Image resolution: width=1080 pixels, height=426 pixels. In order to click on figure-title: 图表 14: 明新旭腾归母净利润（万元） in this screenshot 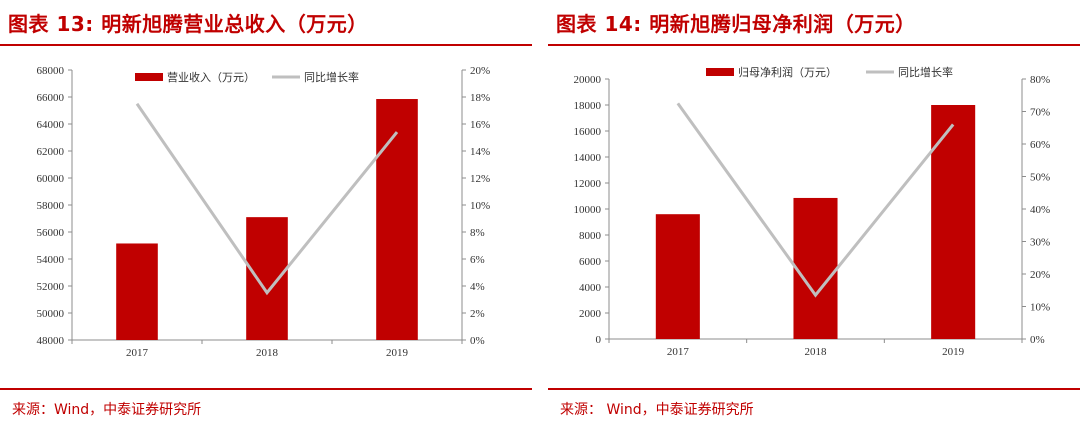, I will do `click(736, 24)`.